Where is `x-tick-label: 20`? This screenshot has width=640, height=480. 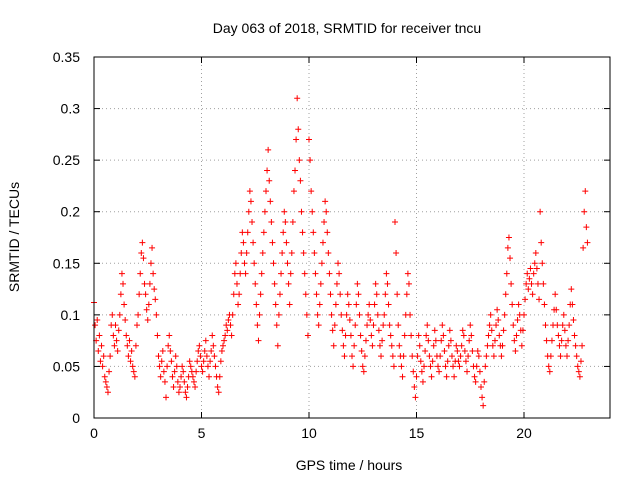
x-tick-label: 20 is located at coordinates (524, 433).